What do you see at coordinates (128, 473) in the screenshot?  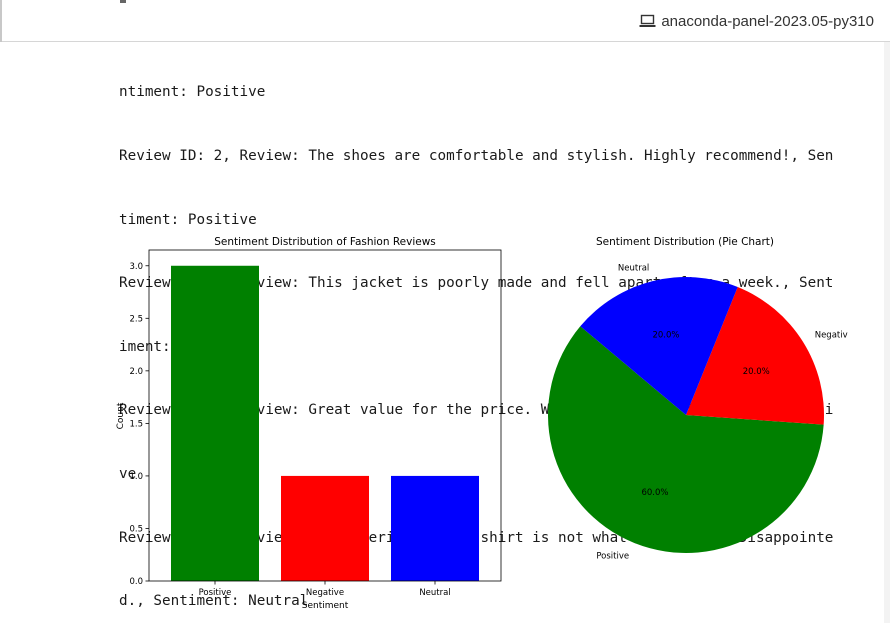 I see `output-line: ve` at bounding box center [128, 473].